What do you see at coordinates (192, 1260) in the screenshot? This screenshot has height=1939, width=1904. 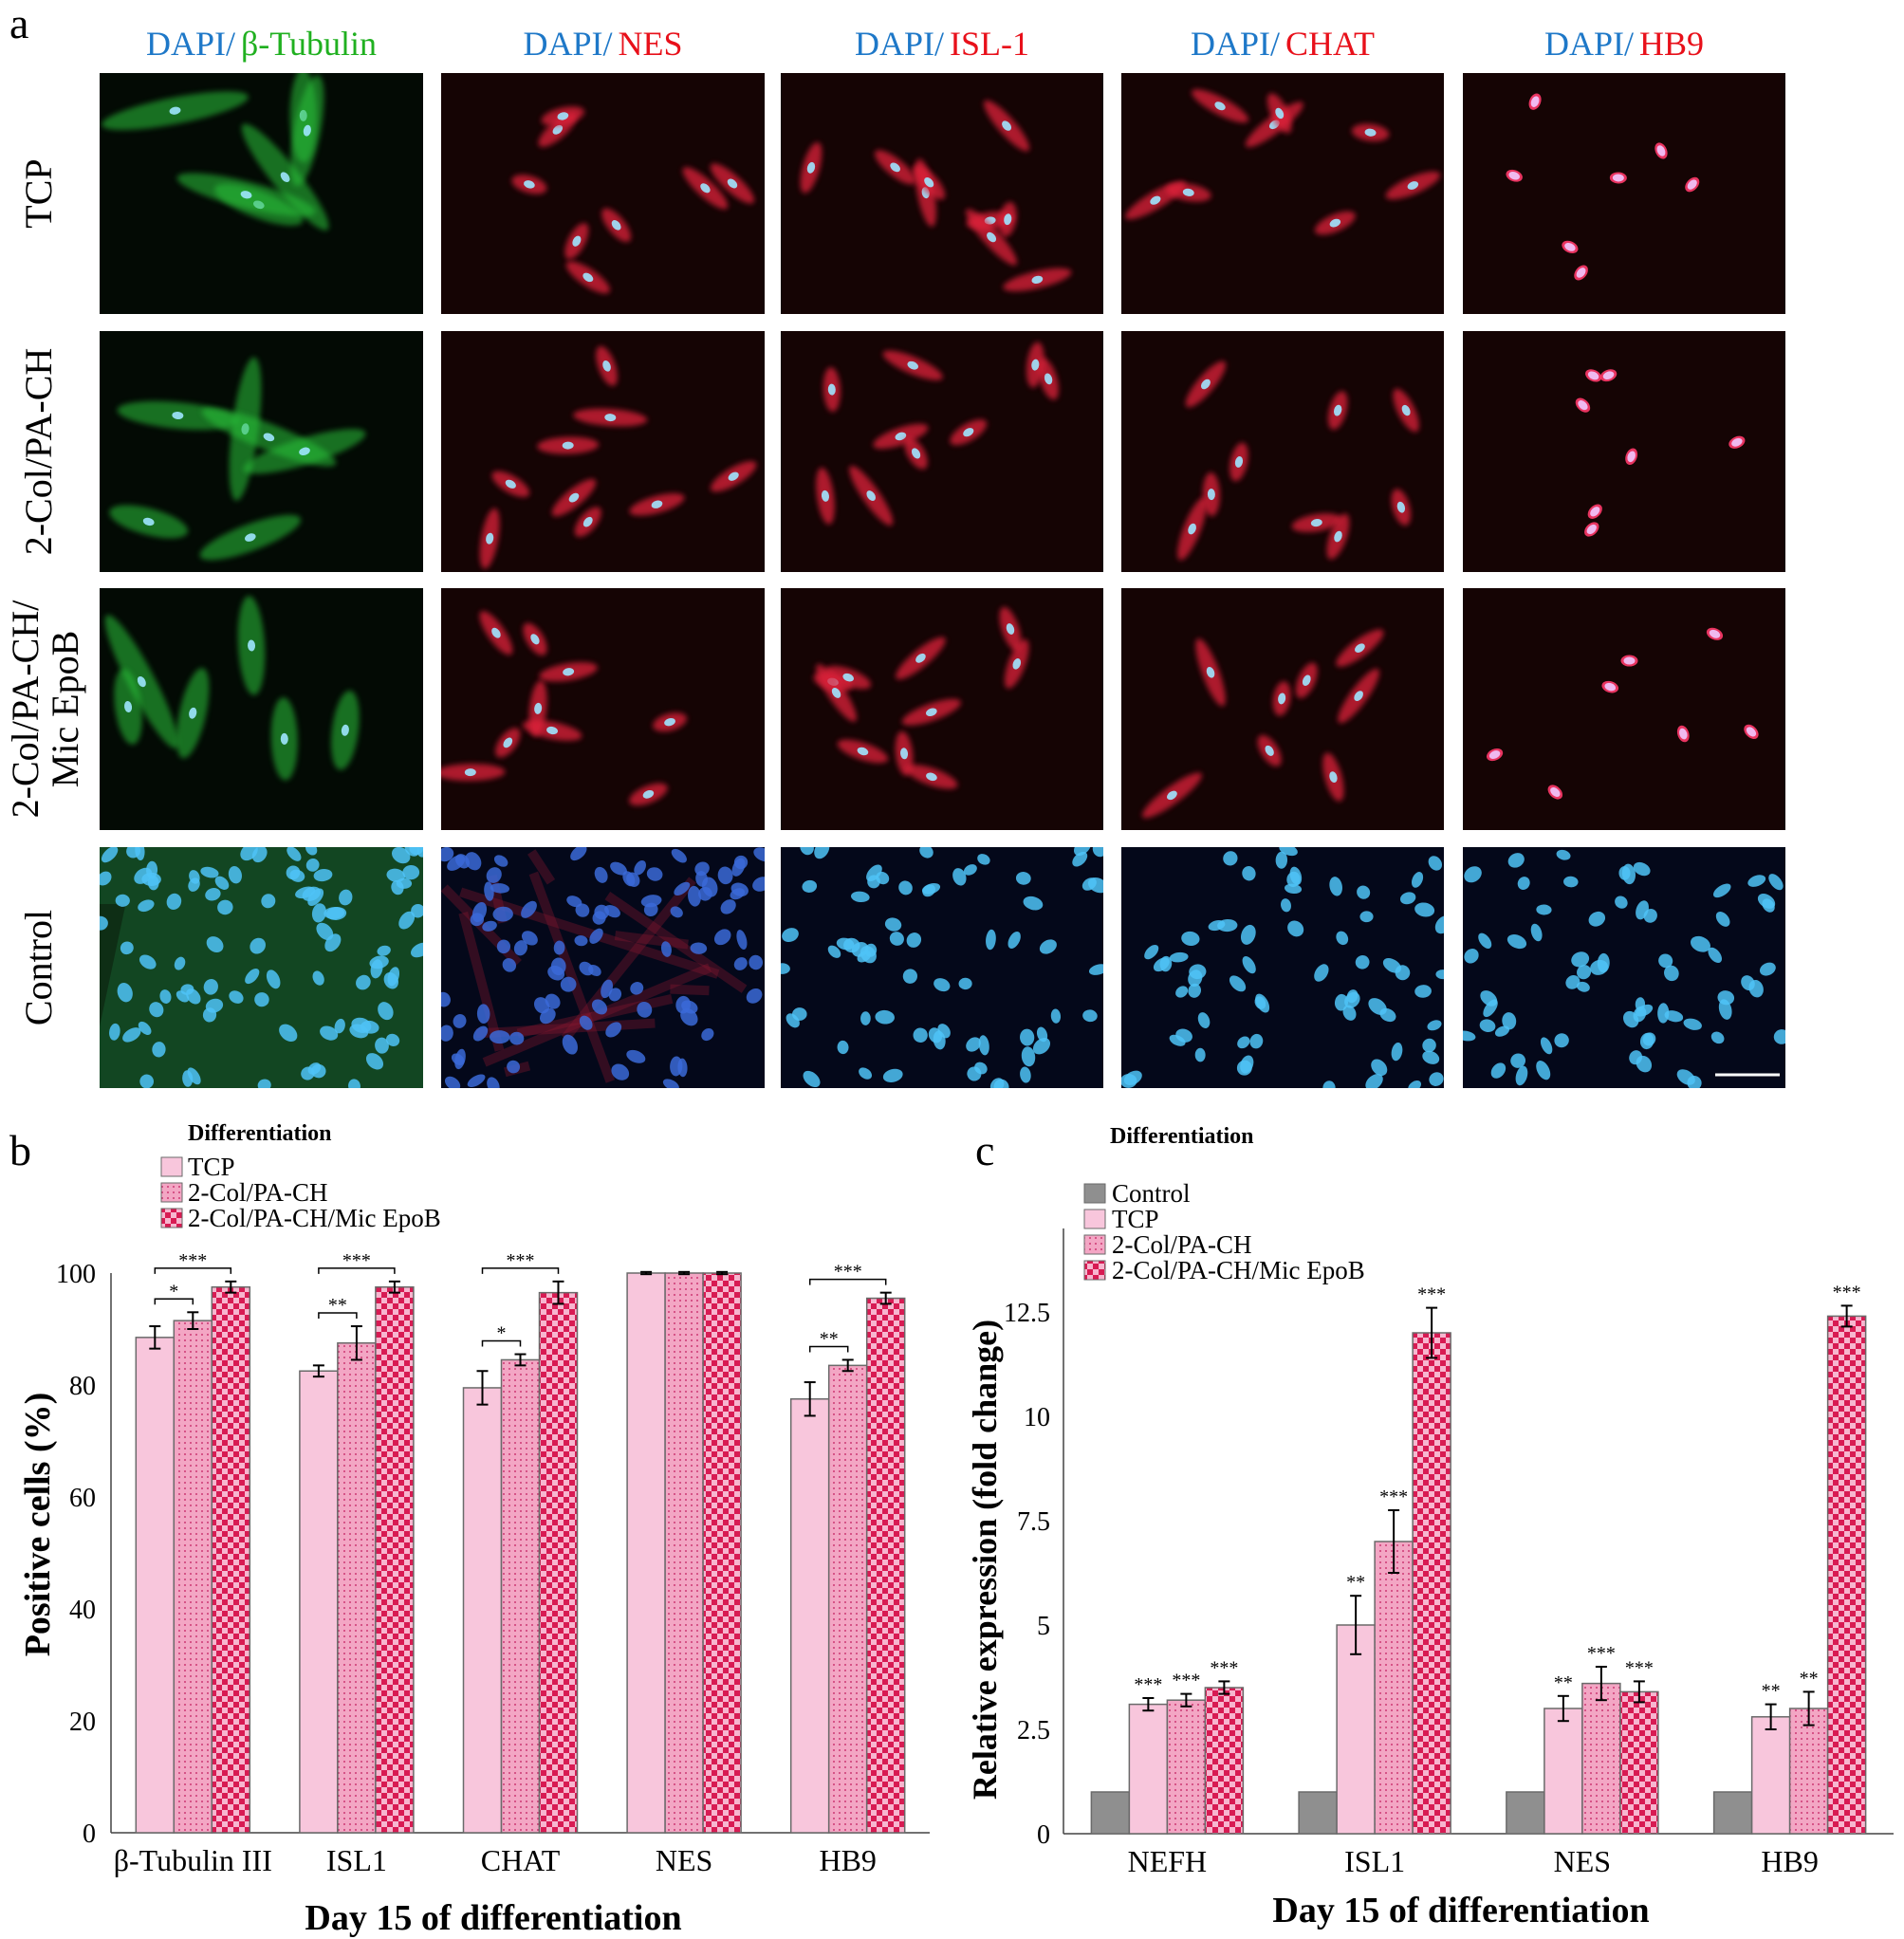 I see `significance-stars: ***` at bounding box center [192, 1260].